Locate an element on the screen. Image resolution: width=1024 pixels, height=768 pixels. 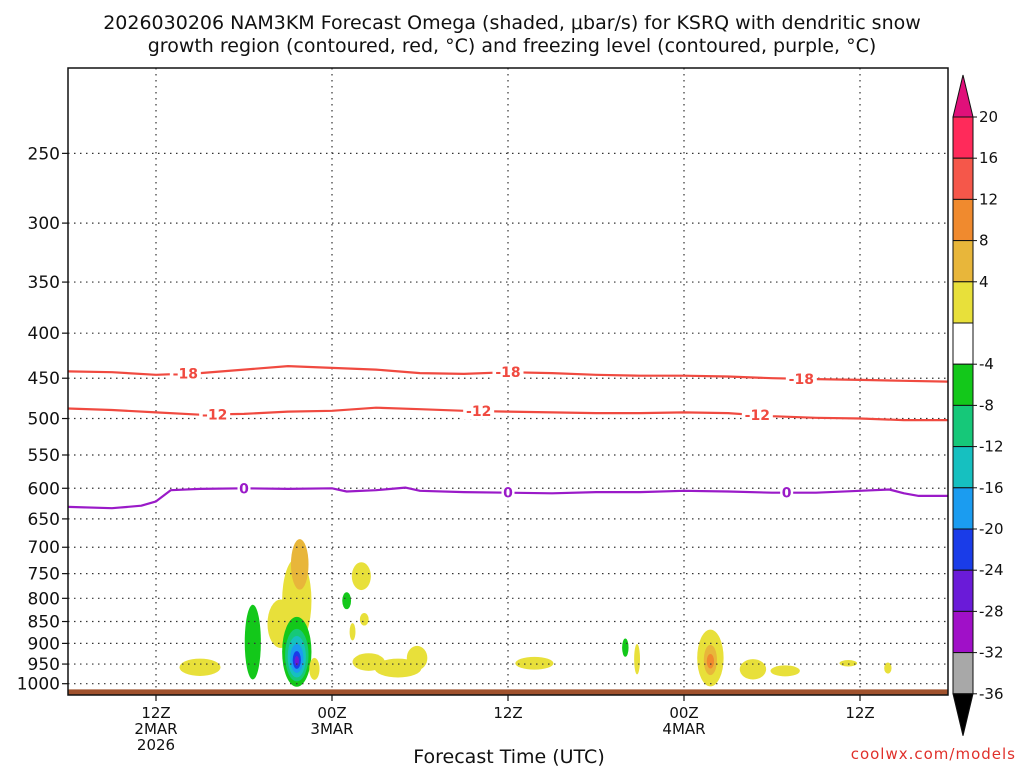
x-tick-label-18-1: 3MAR is located at coordinates (331, 729).